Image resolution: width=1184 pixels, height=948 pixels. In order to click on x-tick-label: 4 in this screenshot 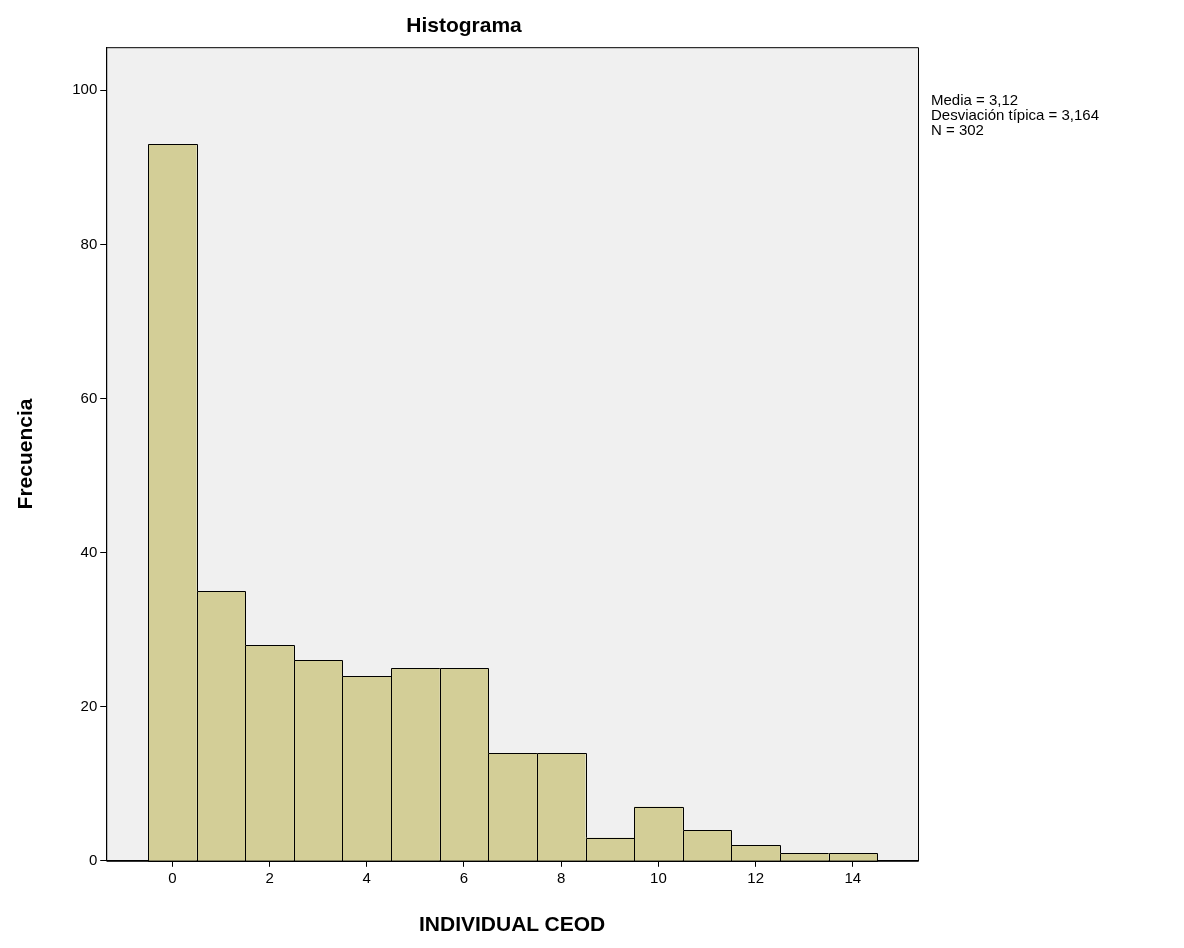, I will do `click(366, 877)`.